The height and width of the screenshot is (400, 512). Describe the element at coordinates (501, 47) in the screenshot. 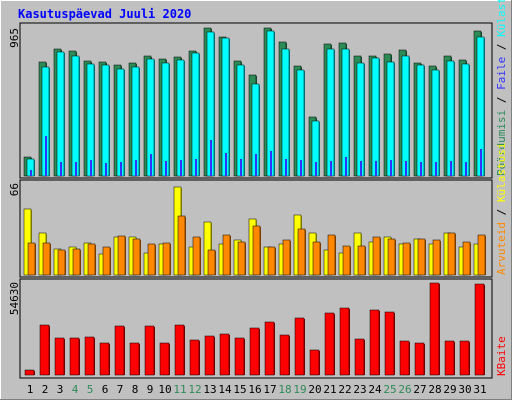

I see `legend-top-item-3: /` at that location.